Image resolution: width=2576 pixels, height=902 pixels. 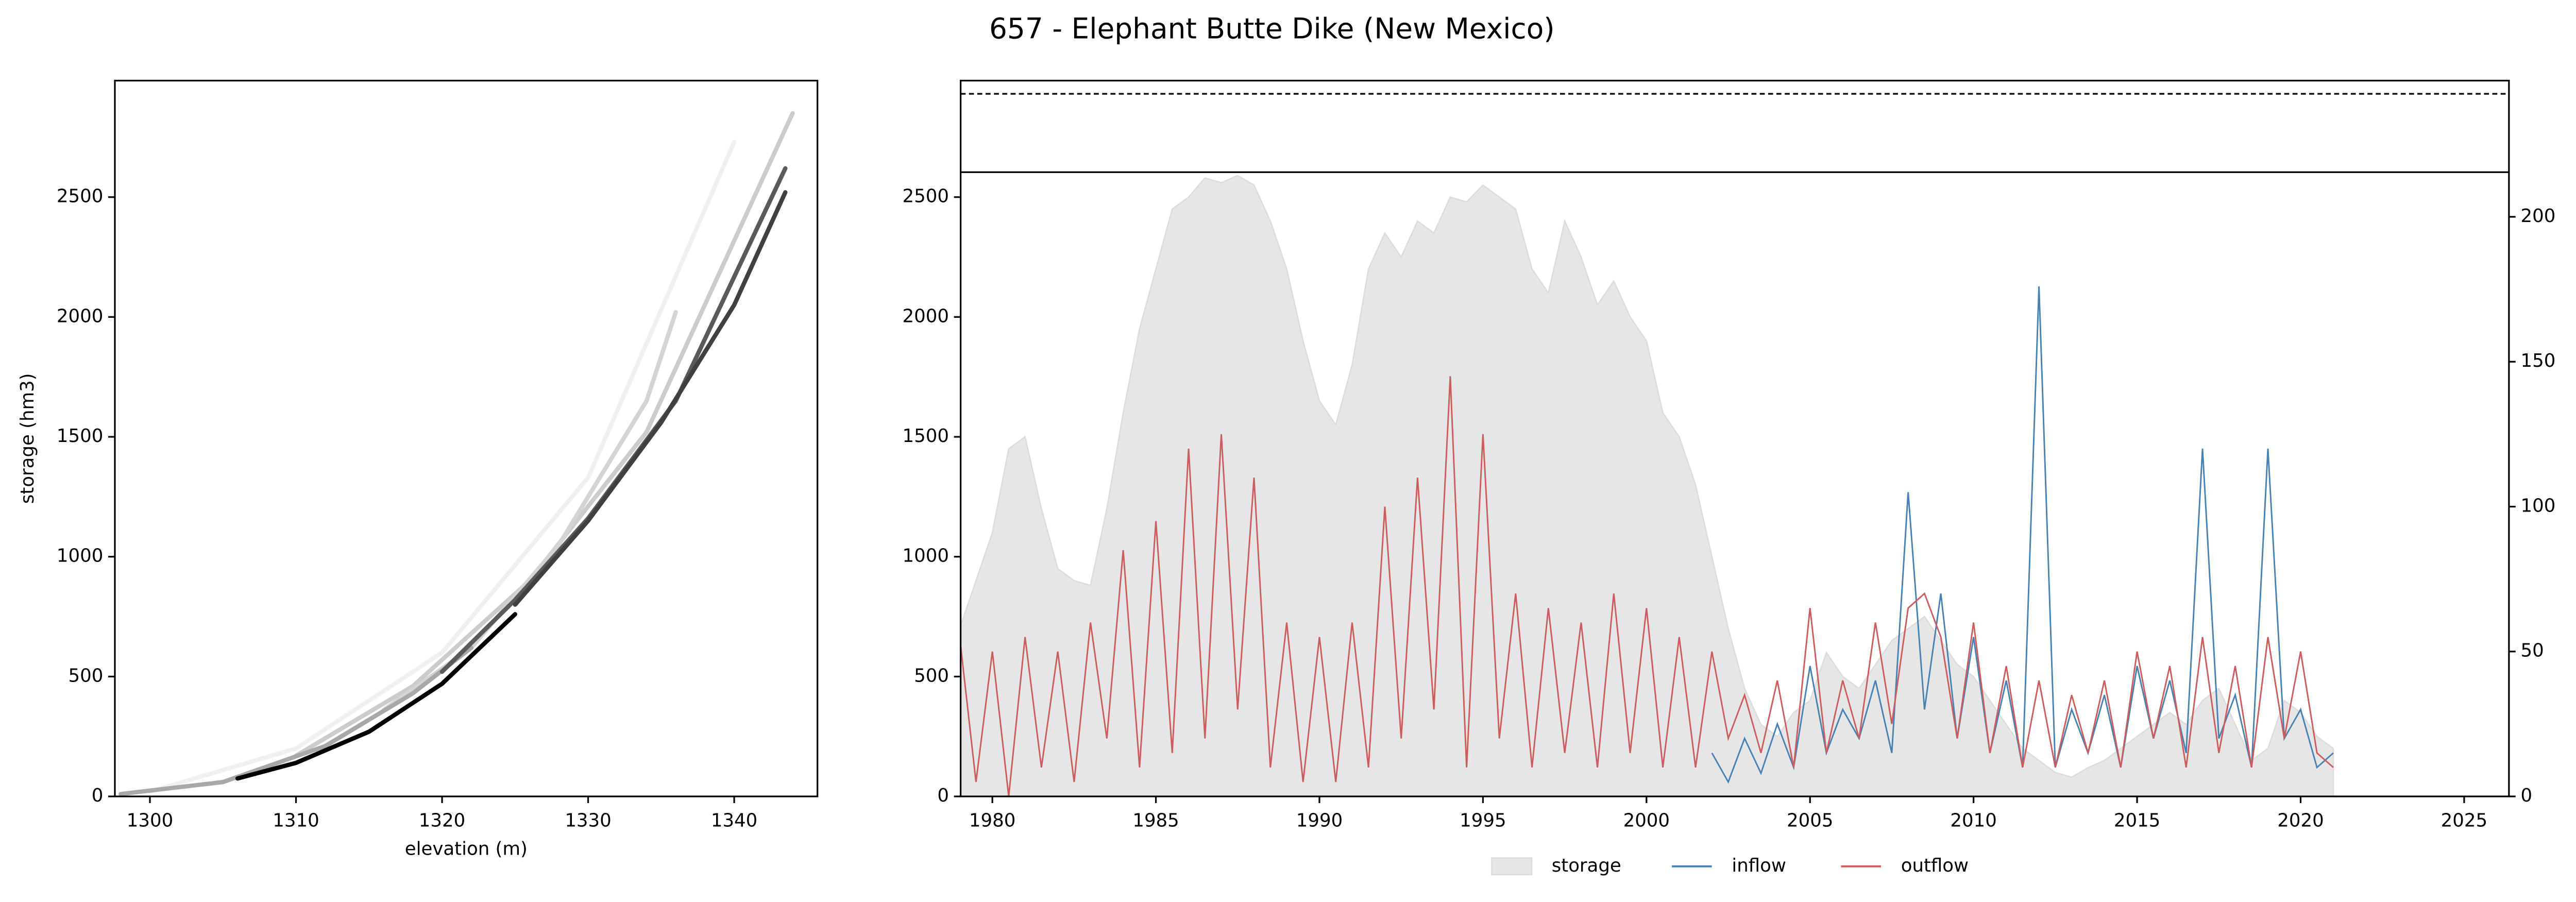 I want to click on legend-label: inflow, so click(x=1759, y=865).